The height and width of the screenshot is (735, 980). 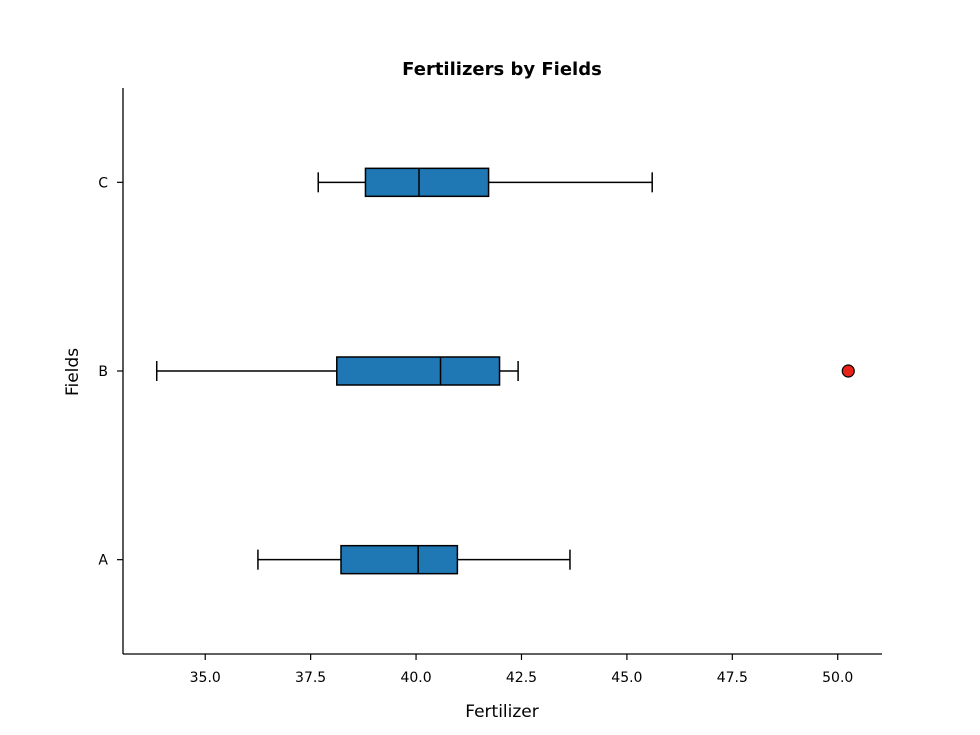 I want to click on x-tick-label: 47.5, so click(x=732, y=678).